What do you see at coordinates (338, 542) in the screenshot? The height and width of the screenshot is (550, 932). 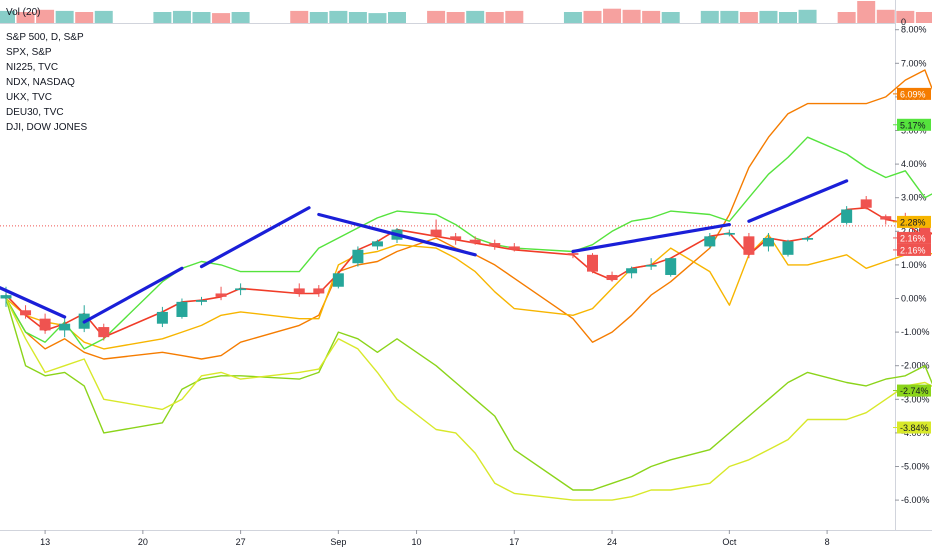 I see `x-tick-label: Sep` at bounding box center [338, 542].